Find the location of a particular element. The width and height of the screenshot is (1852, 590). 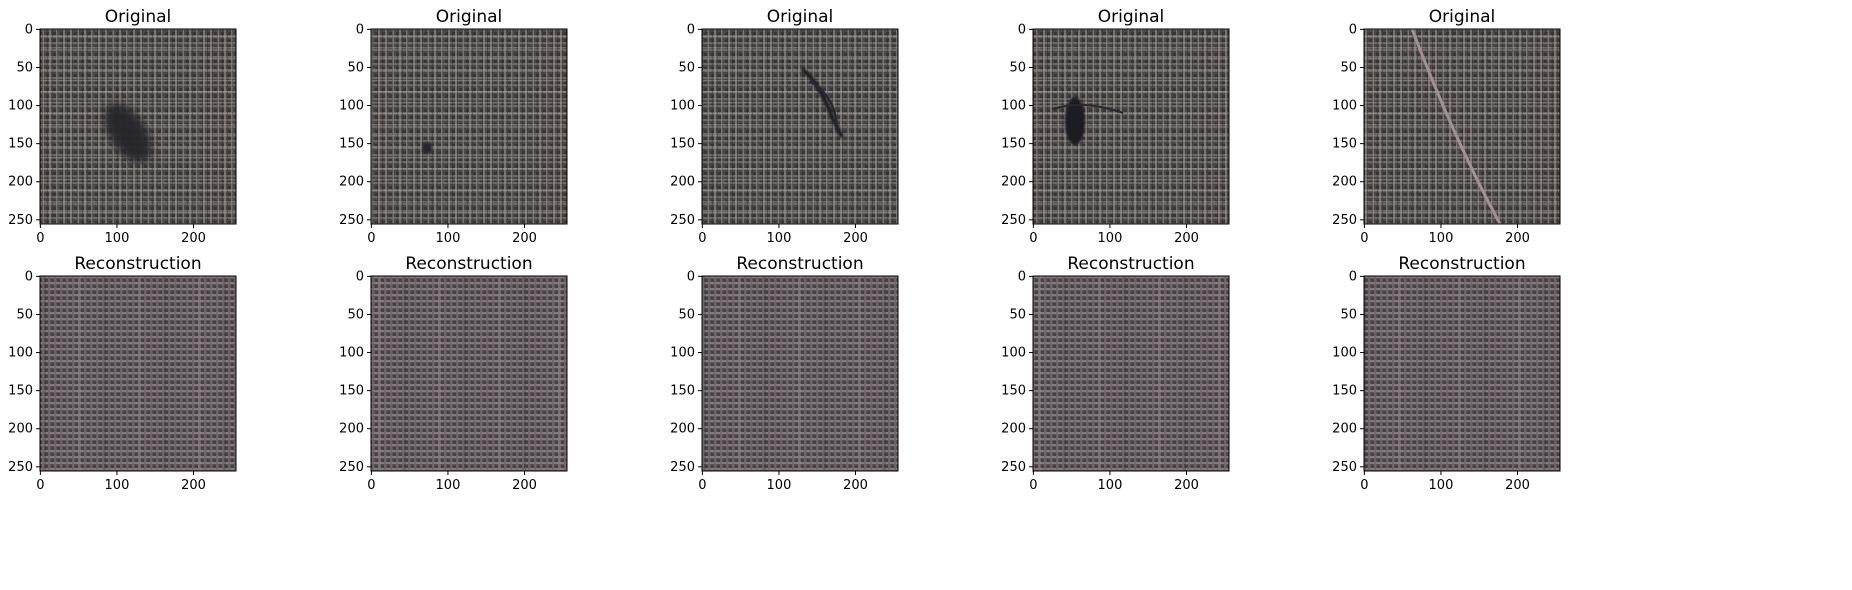

original-image-2: Original0501001502002500 100 200 is located at coordinates (453, 126).